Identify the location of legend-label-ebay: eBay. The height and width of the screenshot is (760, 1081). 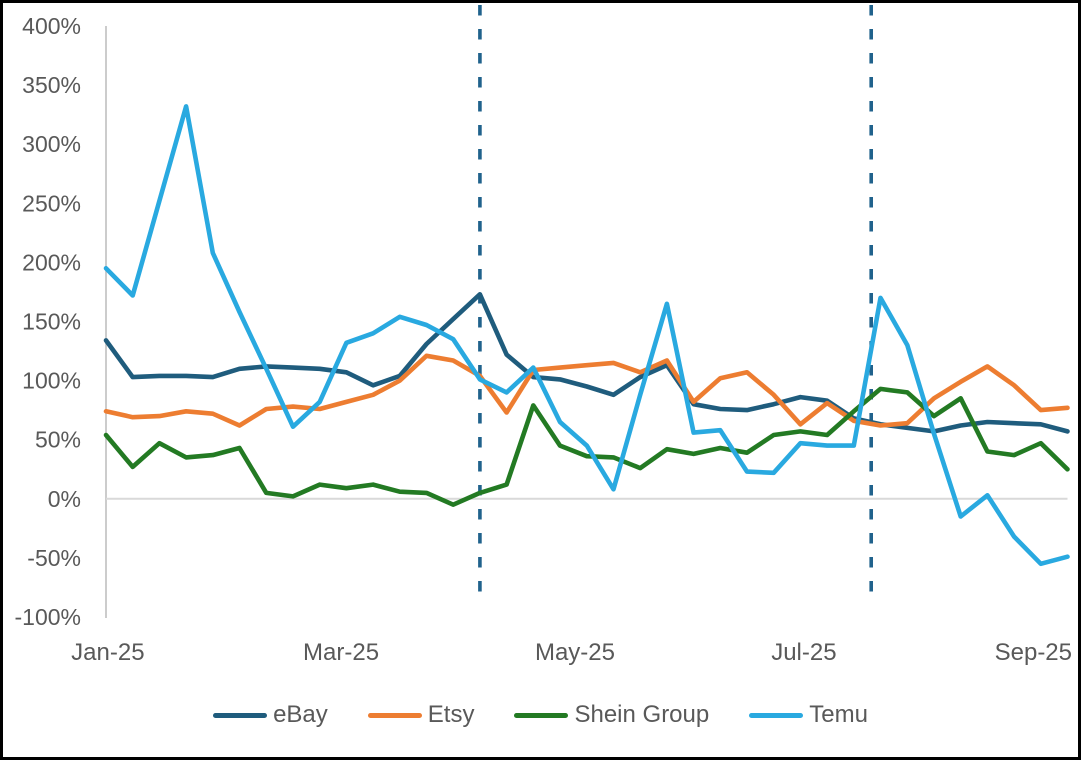
(300, 714).